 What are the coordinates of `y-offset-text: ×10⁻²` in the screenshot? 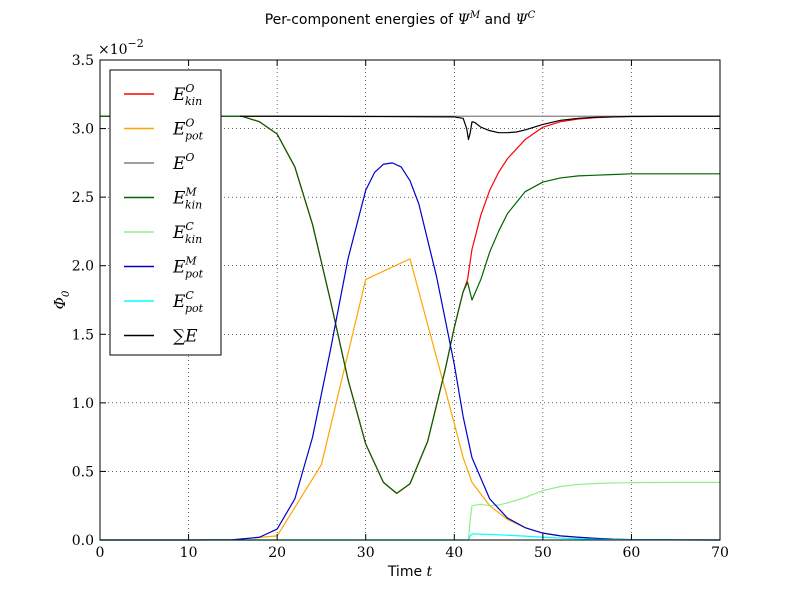 It's located at (121, 47).